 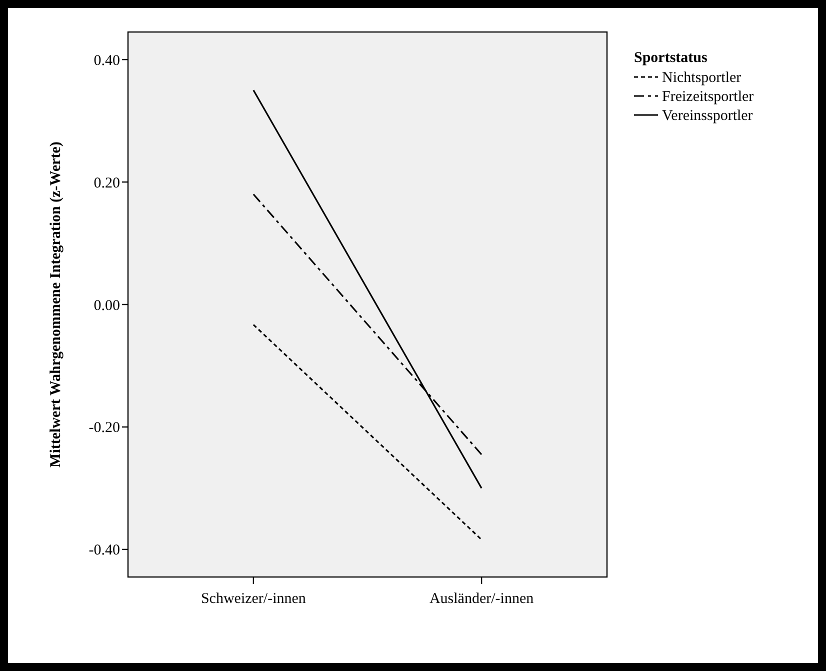 What do you see at coordinates (107, 183) in the screenshot?
I see `y-tick-label: 0.20` at bounding box center [107, 183].